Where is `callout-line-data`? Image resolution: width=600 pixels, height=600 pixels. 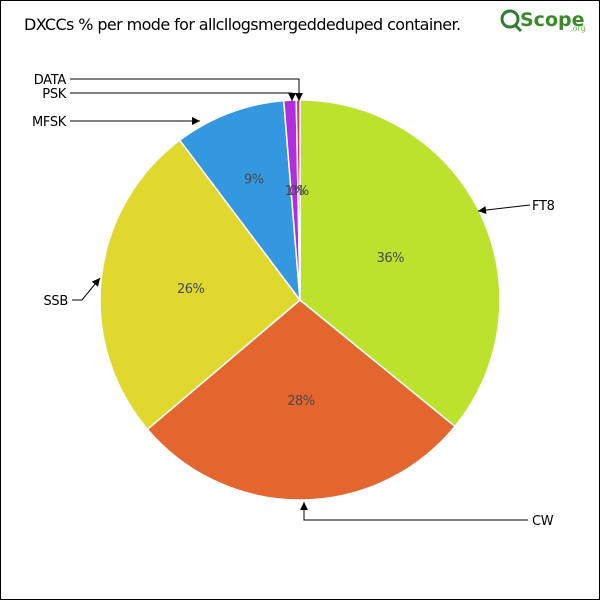
callout-line-data is located at coordinates (185, 89).